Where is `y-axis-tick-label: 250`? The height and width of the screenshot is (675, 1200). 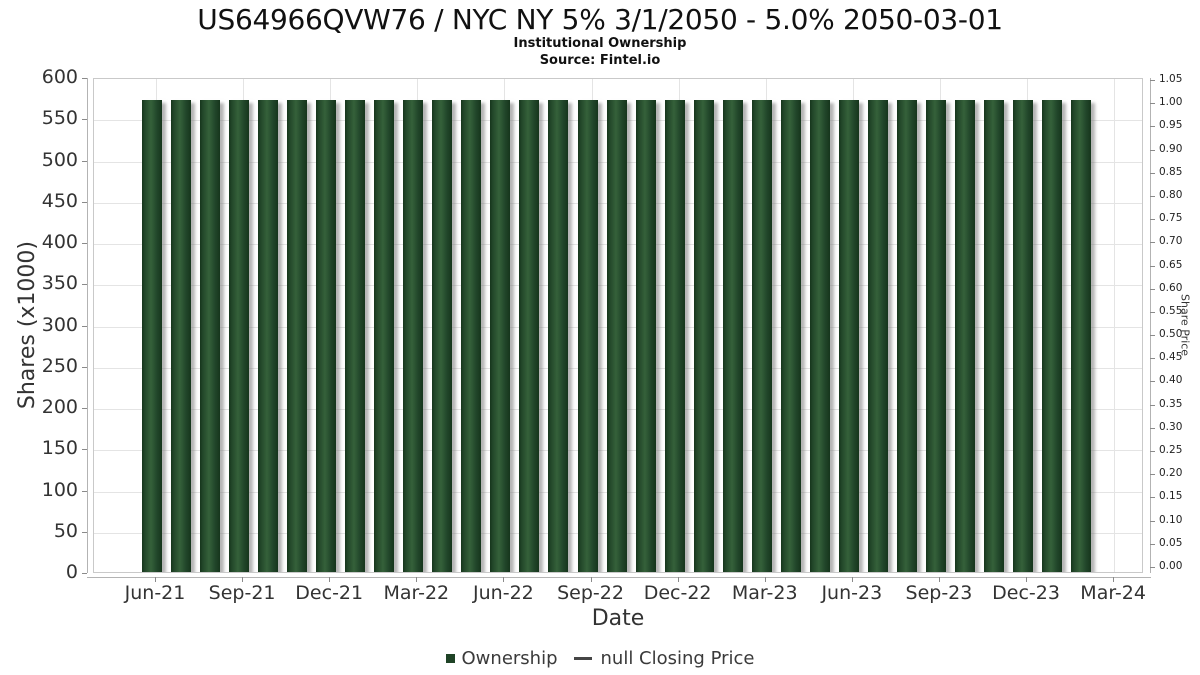 y-axis-tick-label: 250 is located at coordinates (59, 365).